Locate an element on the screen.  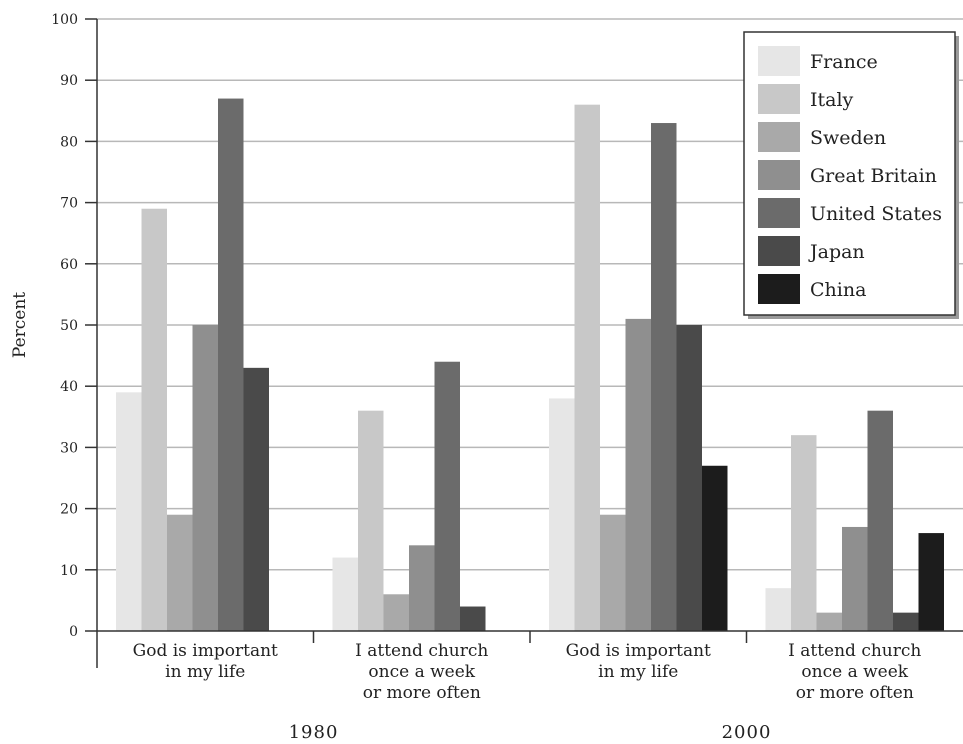
year-labels: 1980 2000 is located at coordinates (530, 732).